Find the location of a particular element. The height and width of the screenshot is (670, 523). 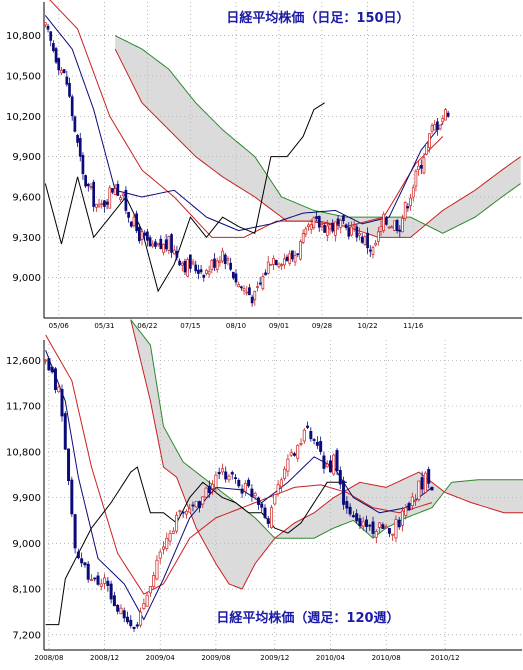

daily-y-tick-label: 9,600 is located at coordinates (26, 197).